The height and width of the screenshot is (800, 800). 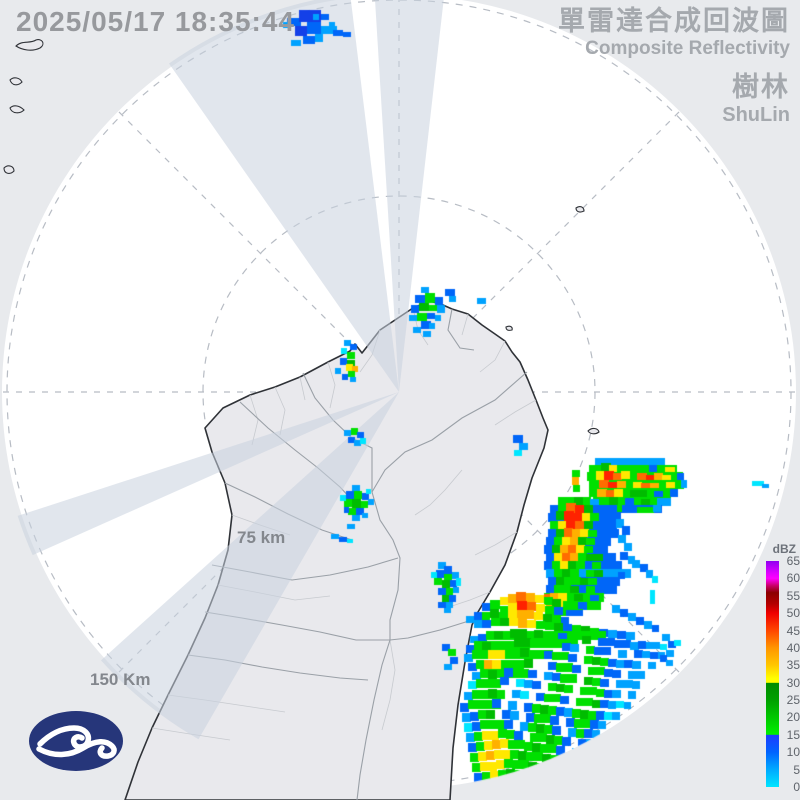 What do you see at coordinates (772, 674) in the screenshot?
I see `dbz-color-scale` at bounding box center [772, 674].